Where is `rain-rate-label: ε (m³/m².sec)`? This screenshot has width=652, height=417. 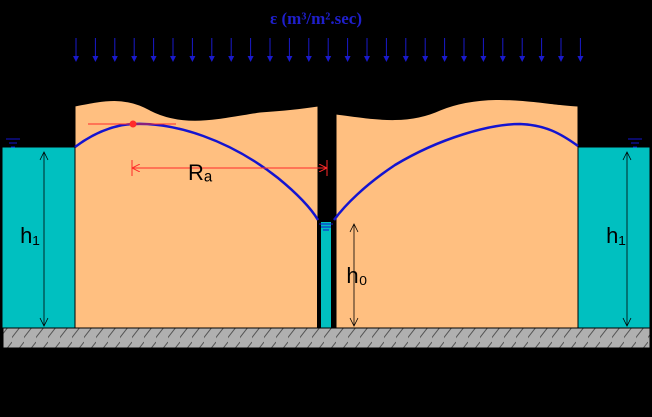 rain-rate-label: ε (m³/m².sec) is located at coordinates (316, 18).